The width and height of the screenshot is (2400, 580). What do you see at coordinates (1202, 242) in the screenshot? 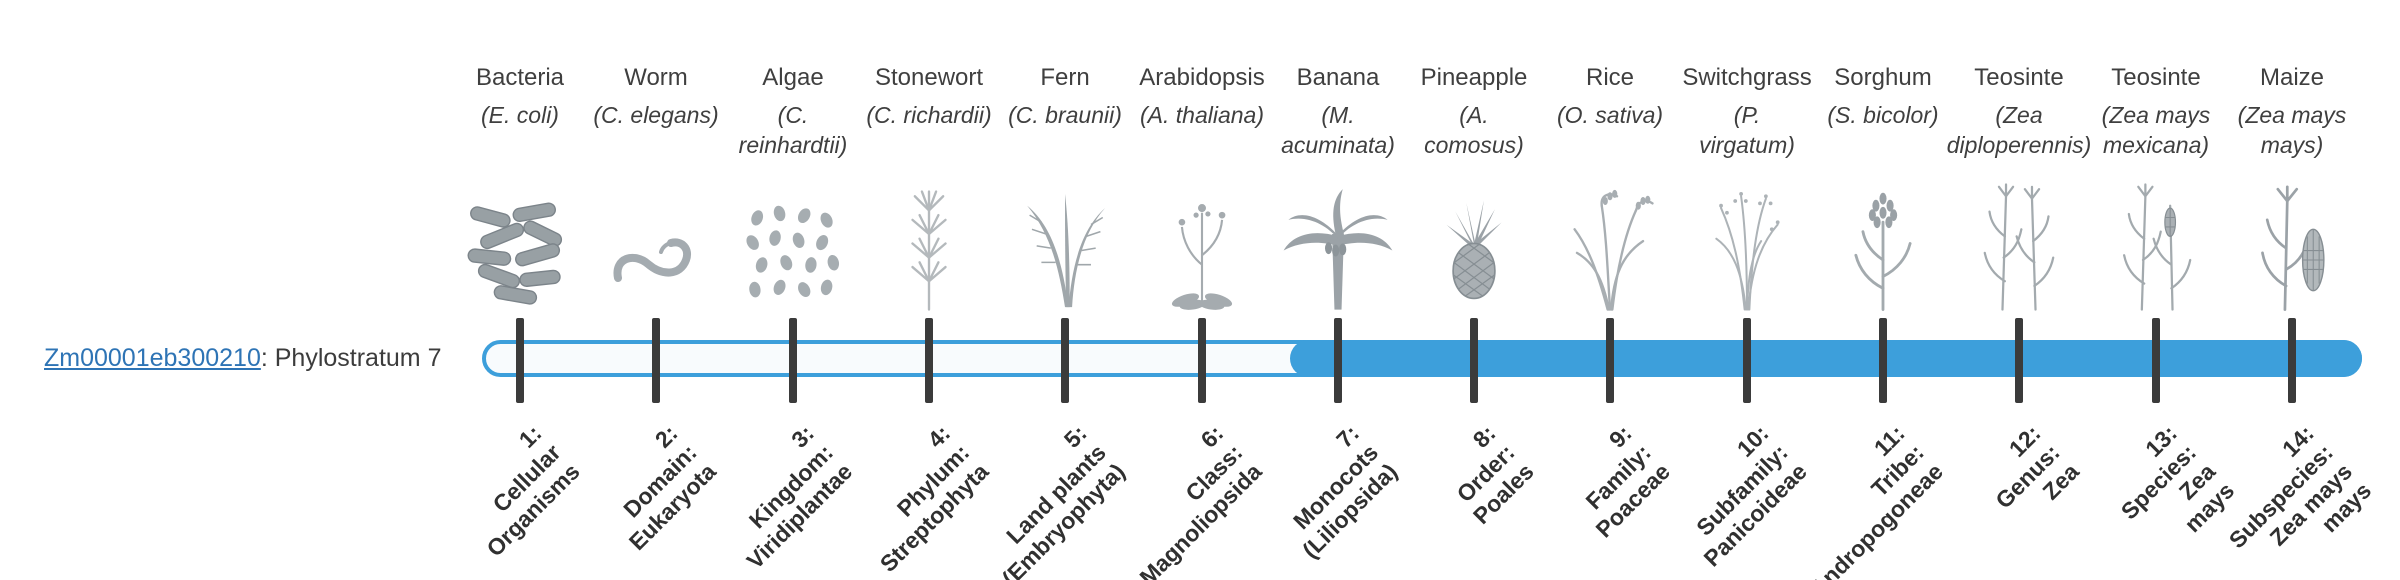
I see `arabidopsis-illustration` at bounding box center [1202, 242].